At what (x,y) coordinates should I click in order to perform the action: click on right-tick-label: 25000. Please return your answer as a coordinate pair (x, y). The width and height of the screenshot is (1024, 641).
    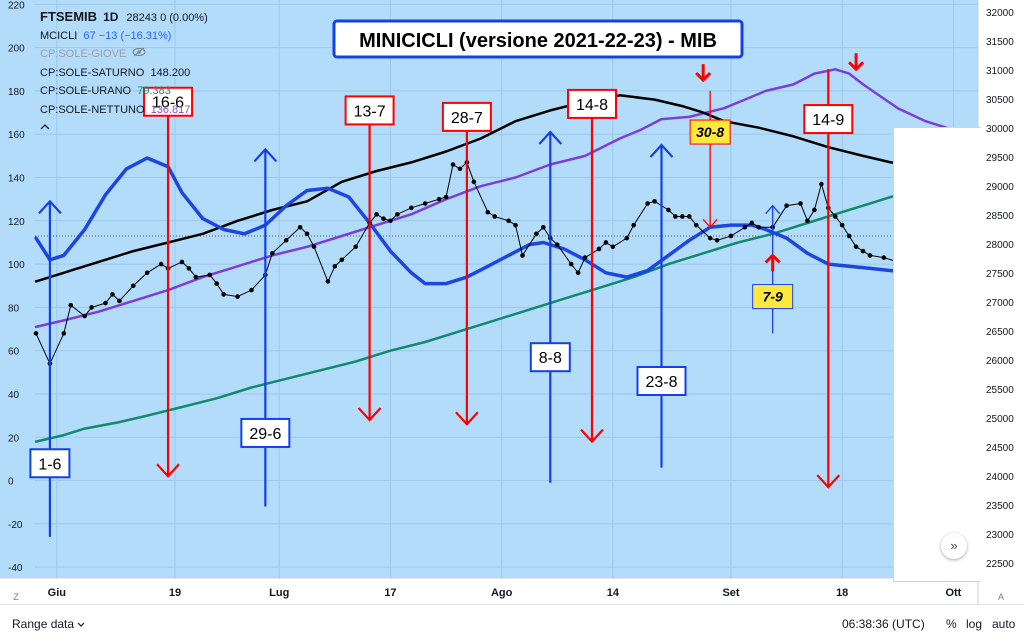
    Looking at the image, I should click on (1000, 419).